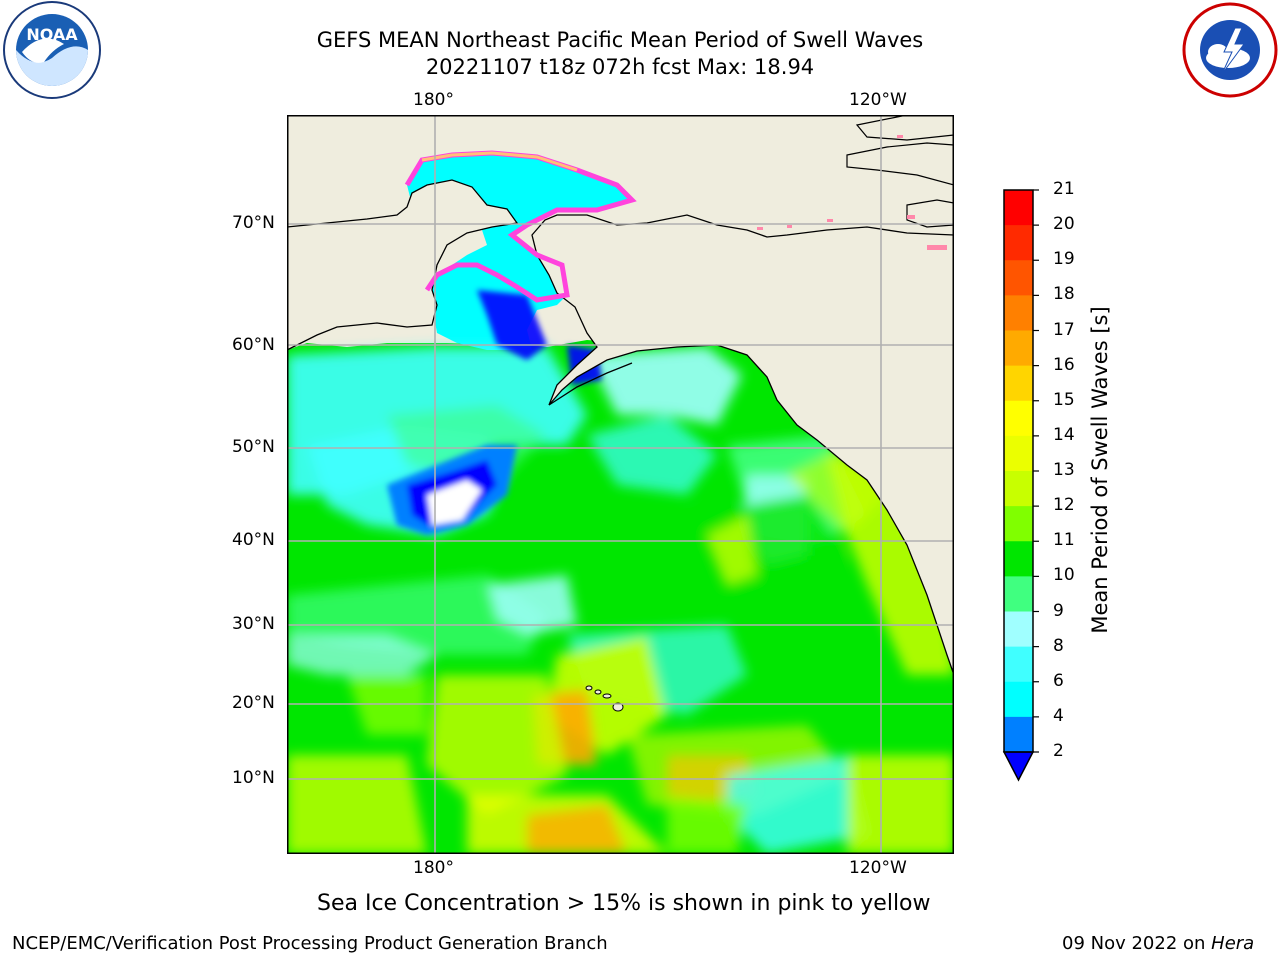 Image resolution: width=1280 pixels, height=960 pixels. I want to click on colorbar-tick-label: 8, so click(1058, 645).